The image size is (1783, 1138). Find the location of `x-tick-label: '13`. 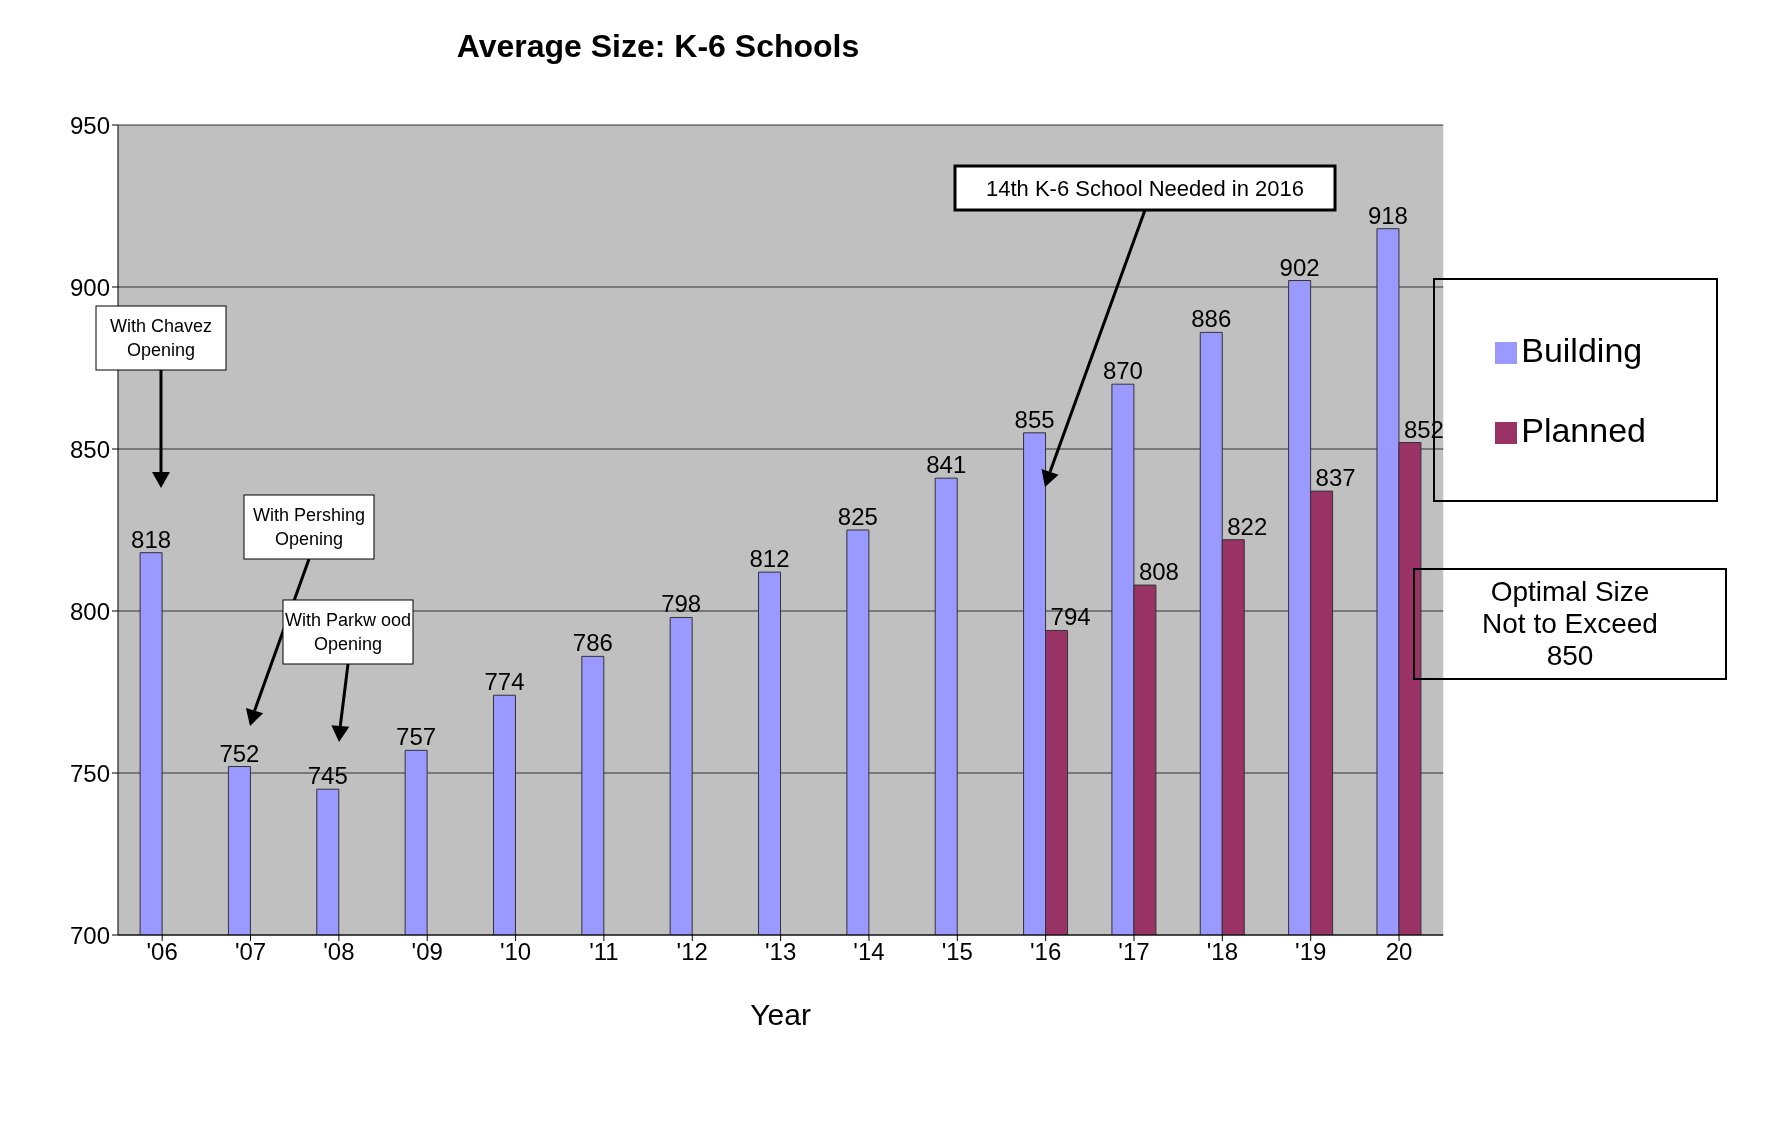

x-tick-label: '13 is located at coordinates (780, 952).